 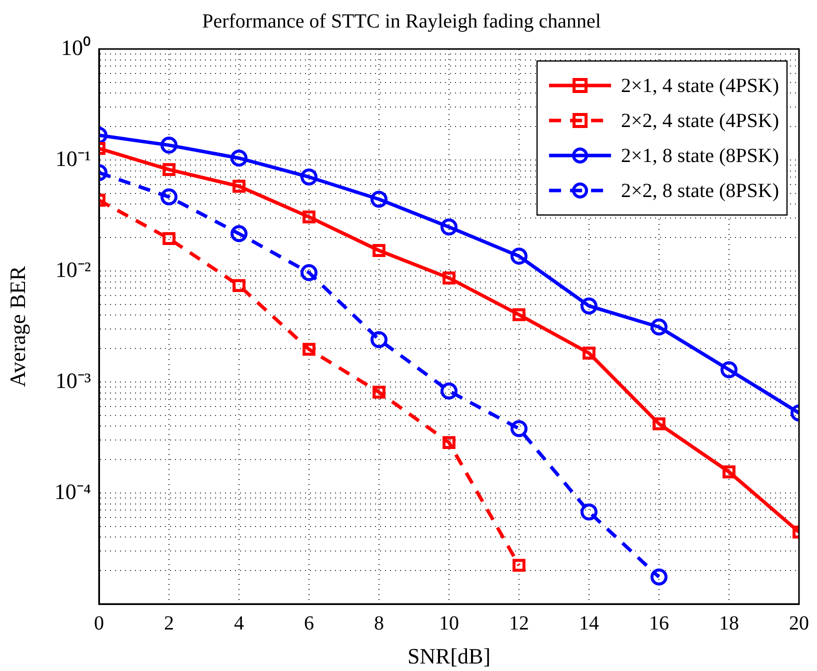 What do you see at coordinates (169, 623) in the screenshot?
I see `x-tick-label: 2` at bounding box center [169, 623].